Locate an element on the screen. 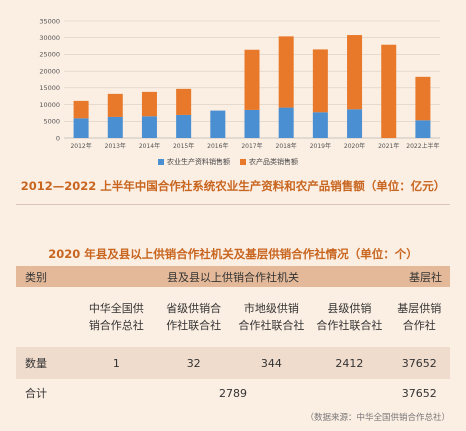  count-provincial: 32 is located at coordinates (193, 363).